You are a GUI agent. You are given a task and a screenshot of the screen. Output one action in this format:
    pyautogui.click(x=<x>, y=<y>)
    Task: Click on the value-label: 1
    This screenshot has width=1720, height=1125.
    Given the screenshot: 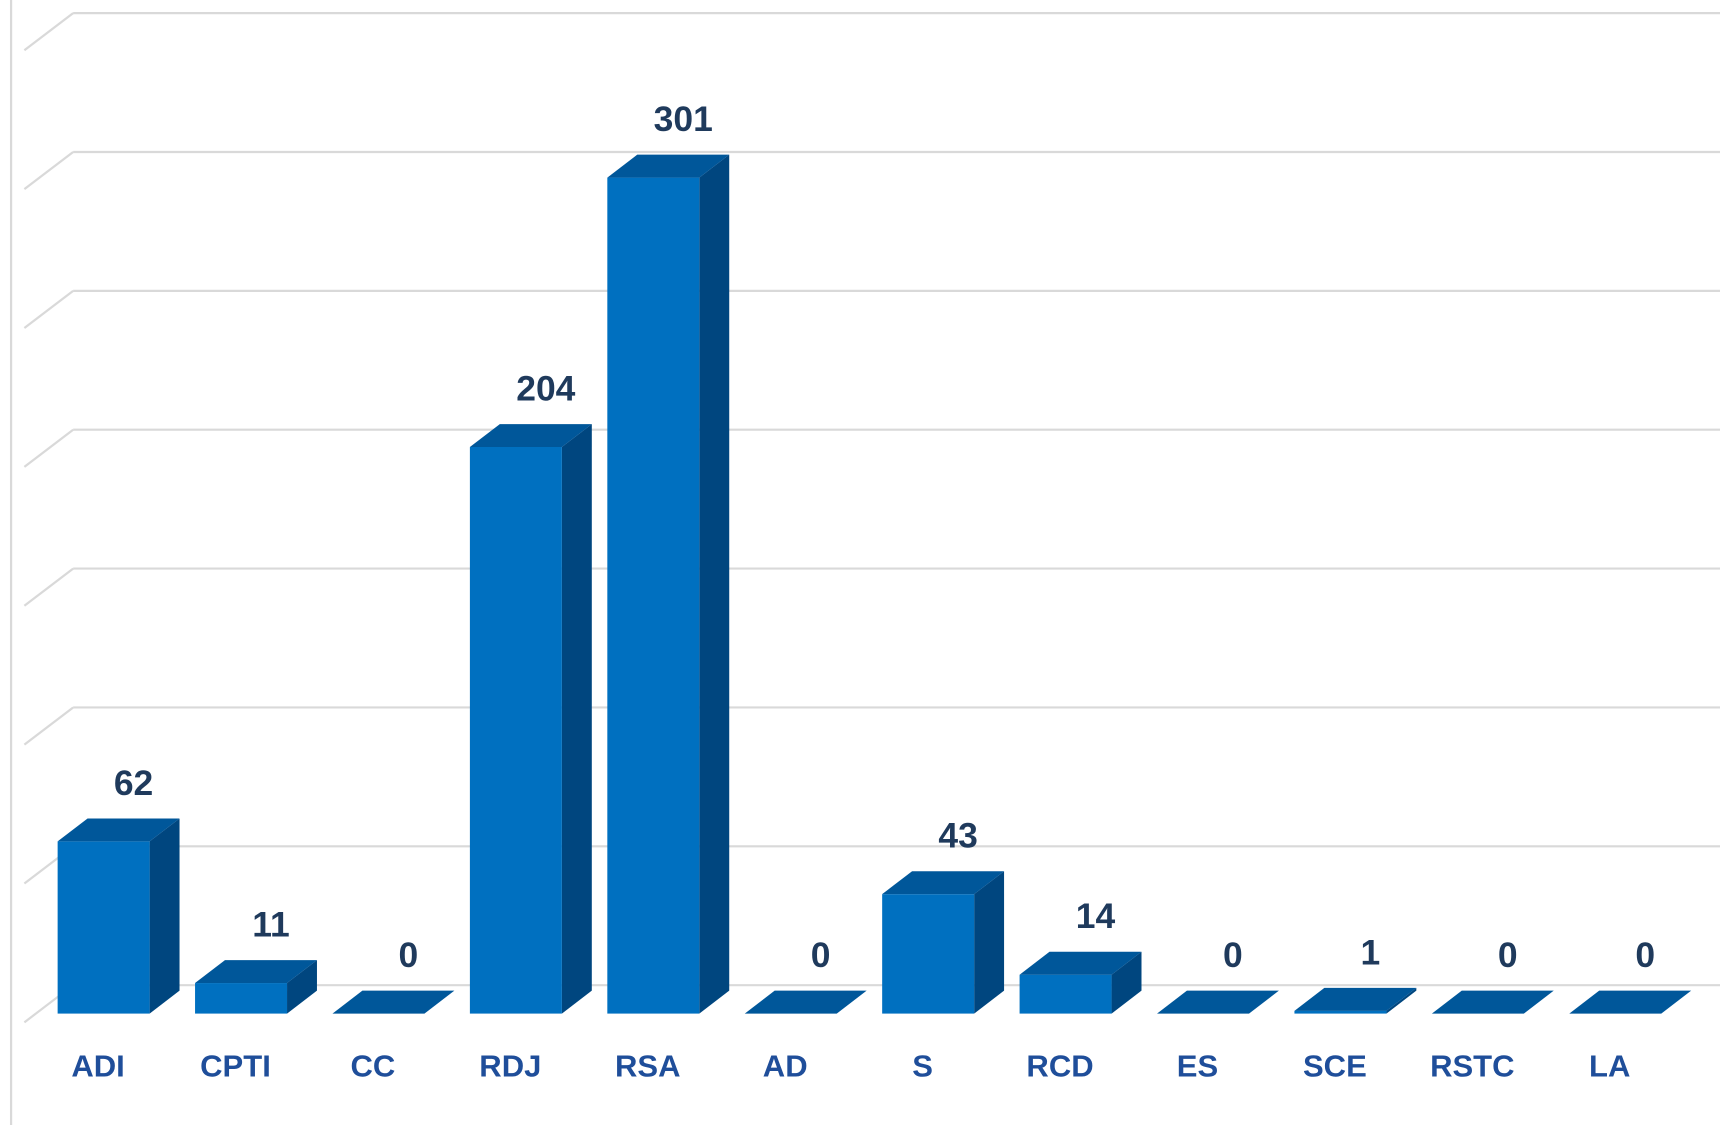 What is the action you would take?
    pyautogui.click(x=1370, y=953)
    